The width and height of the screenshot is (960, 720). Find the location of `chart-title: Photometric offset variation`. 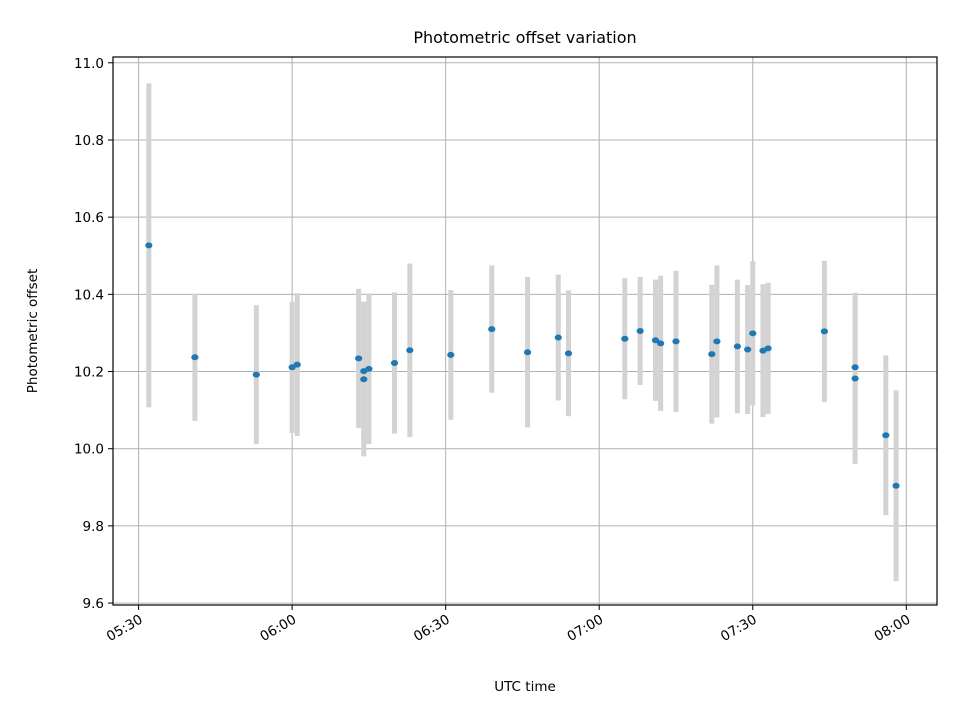

chart-title: Photometric offset variation is located at coordinates (524, 37).